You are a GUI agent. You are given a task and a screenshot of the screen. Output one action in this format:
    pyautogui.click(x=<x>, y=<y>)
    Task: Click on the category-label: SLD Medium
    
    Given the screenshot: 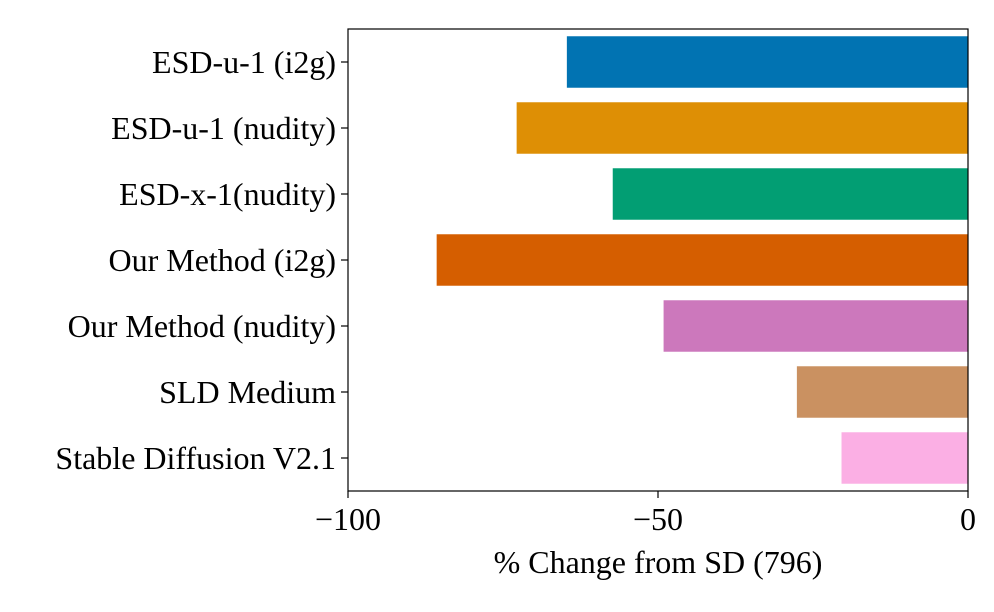 What is the action you would take?
    pyautogui.click(x=247, y=392)
    